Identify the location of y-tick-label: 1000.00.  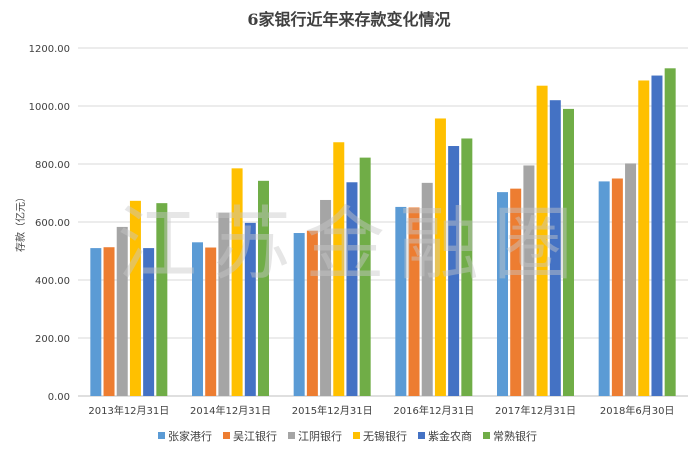
(49, 107).